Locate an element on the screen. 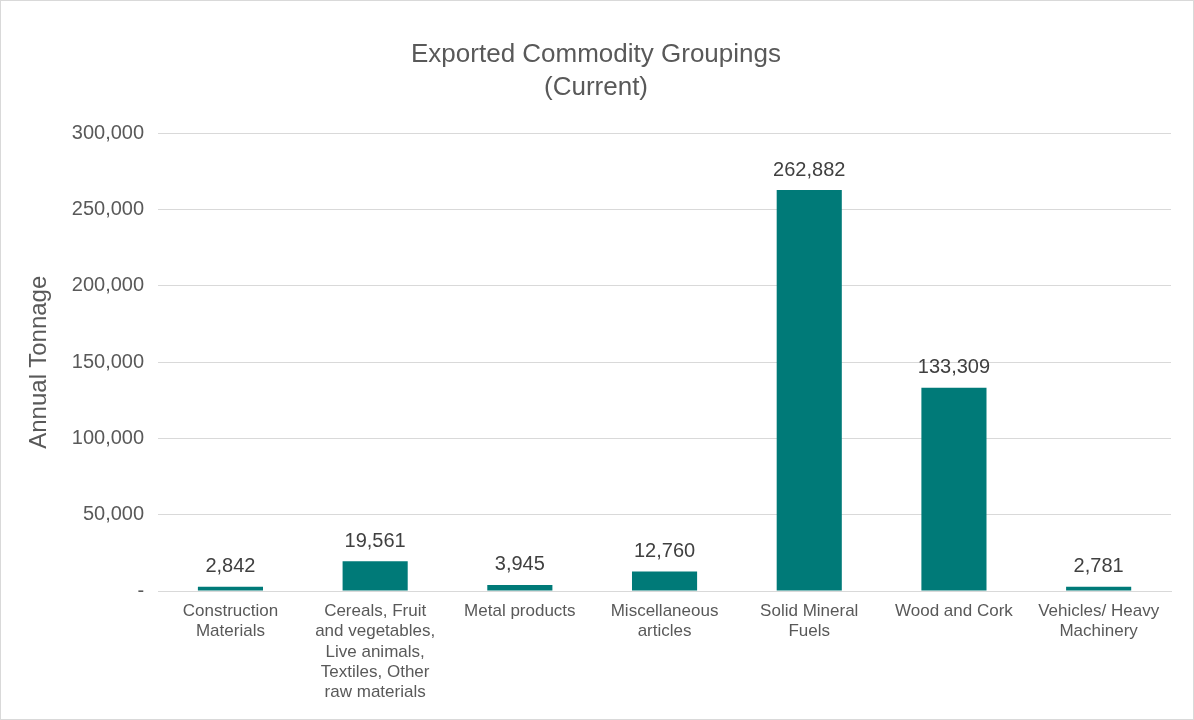 Image resolution: width=1194 pixels, height=720 pixels. y-axis-title: Annual Tonnage is located at coordinates (38, 362).